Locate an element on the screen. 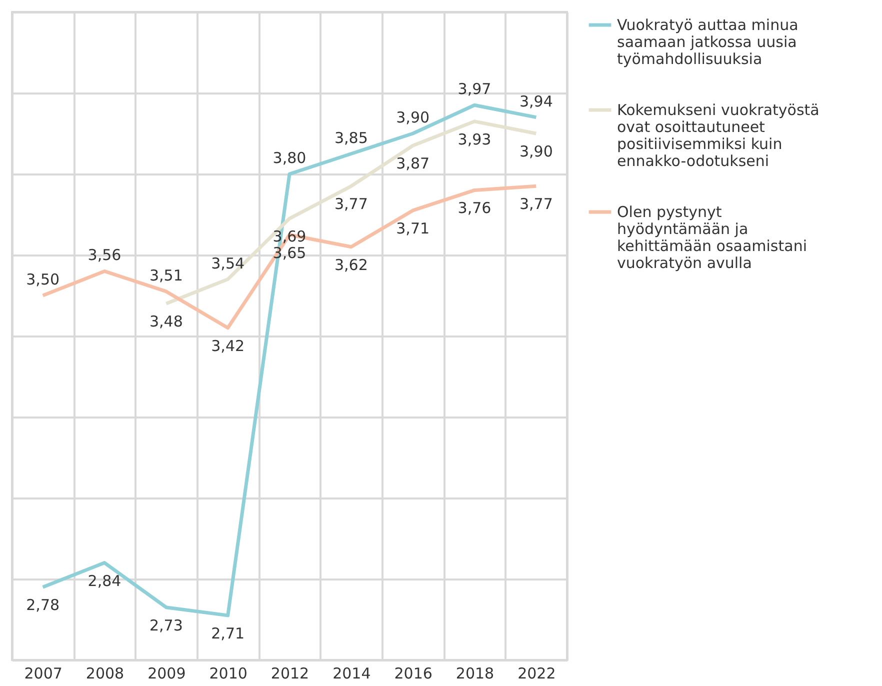 The image size is (882, 686). data-label: 3,65 is located at coordinates (289, 253).